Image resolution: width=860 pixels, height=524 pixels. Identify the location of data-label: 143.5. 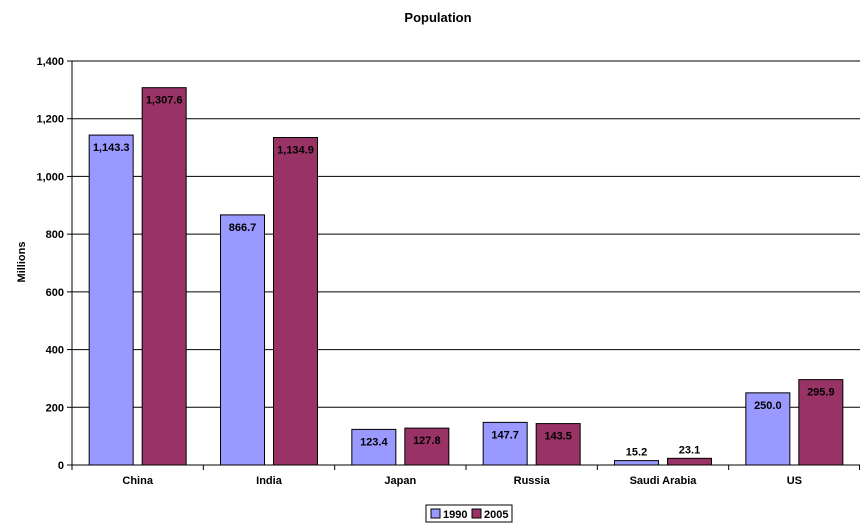
(558, 437).